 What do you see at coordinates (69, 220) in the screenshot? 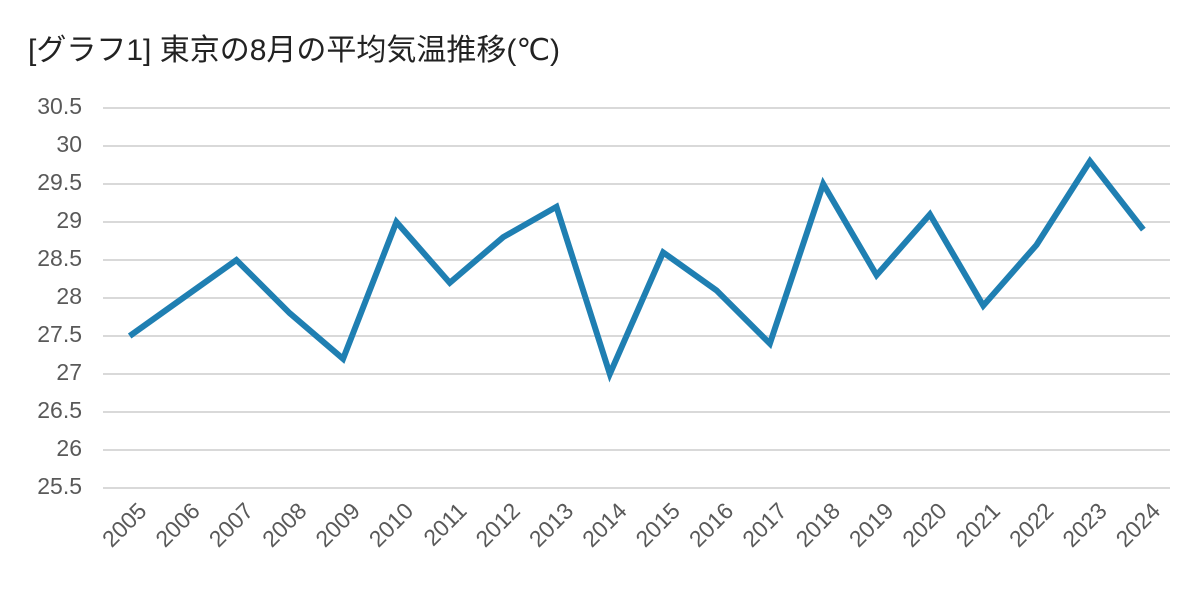
I see `y-tick-label: 29` at bounding box center [69, 220].